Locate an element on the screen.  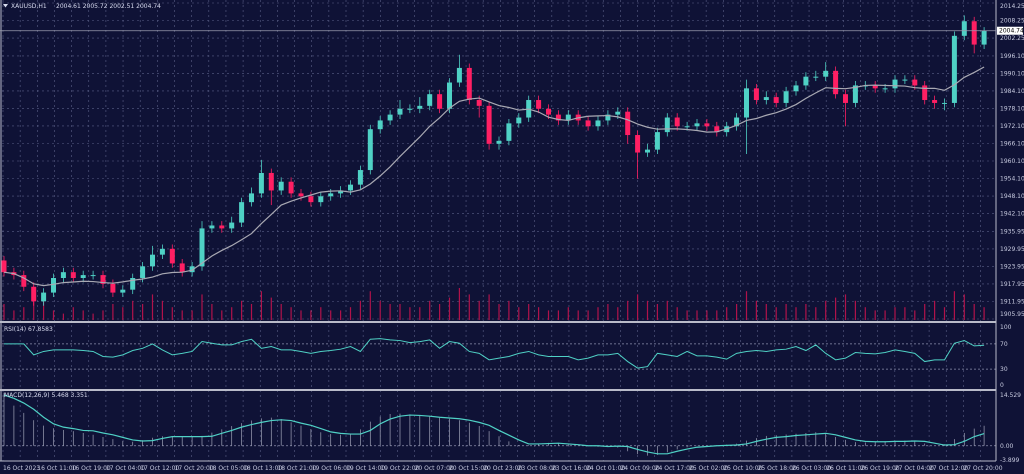
macd-header: MACD(12,26,9) 5.468 3.351 is located at coordinates (46, 395).